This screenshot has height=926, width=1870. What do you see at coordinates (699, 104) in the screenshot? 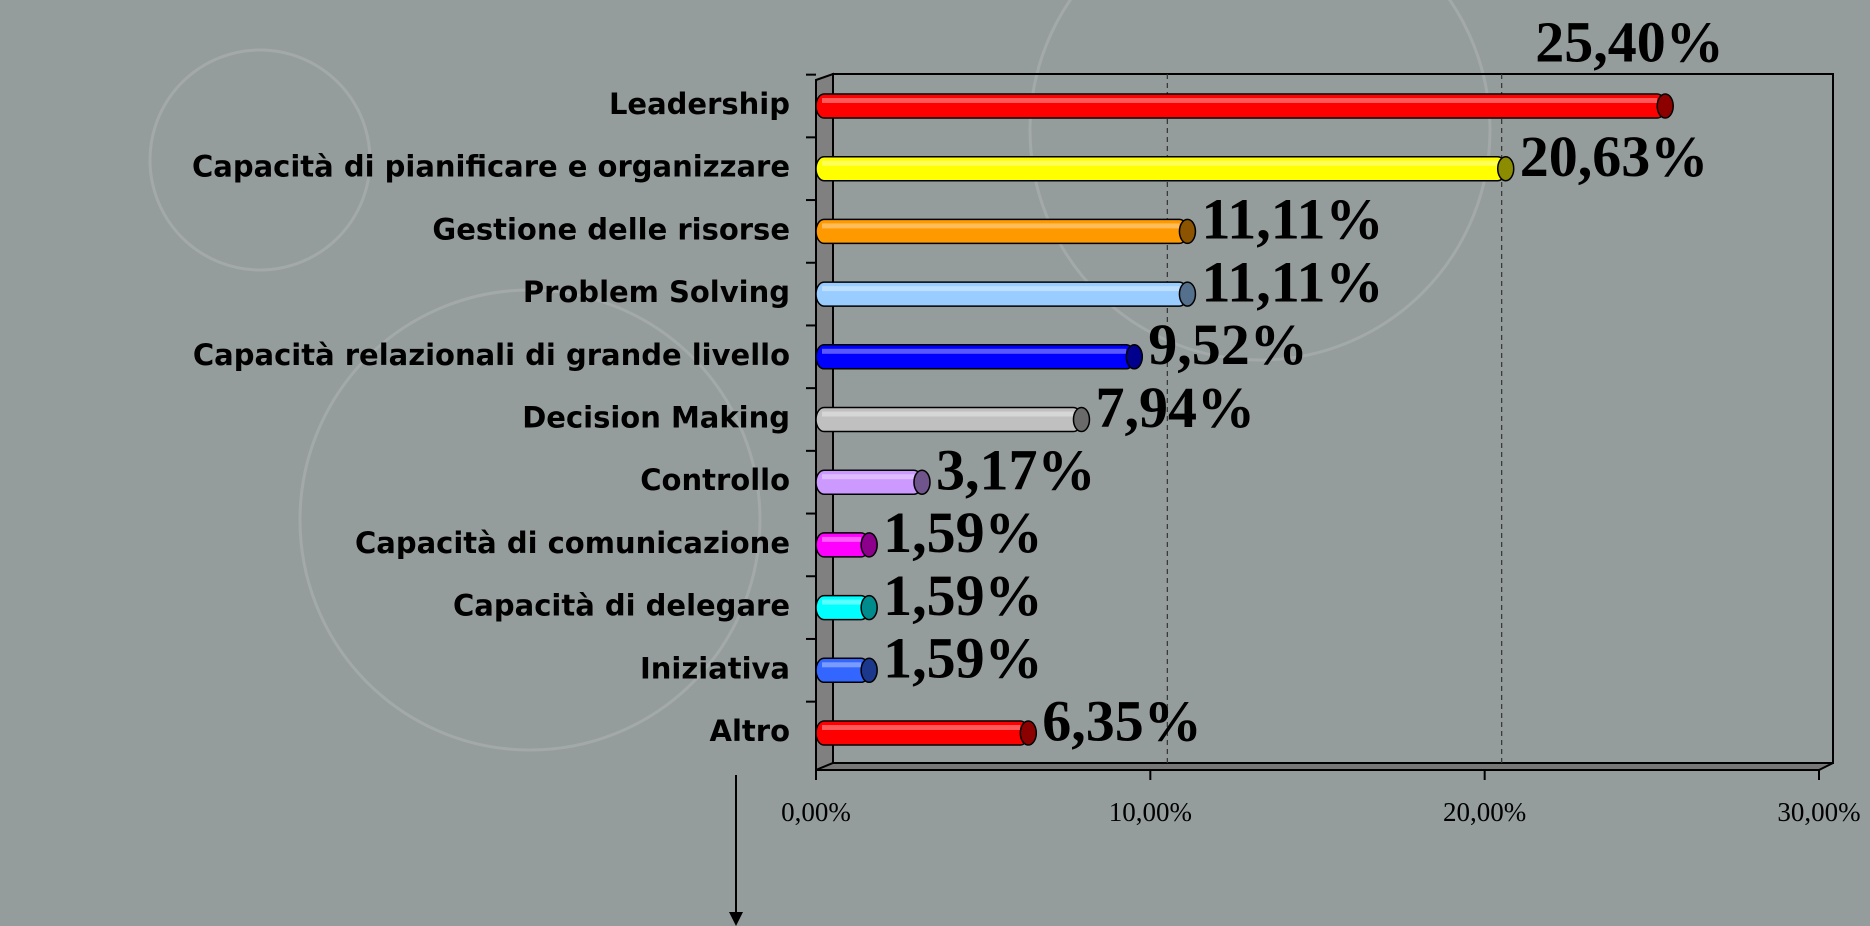
I see `category-label: Leadership` at bounding box center [699, 104].